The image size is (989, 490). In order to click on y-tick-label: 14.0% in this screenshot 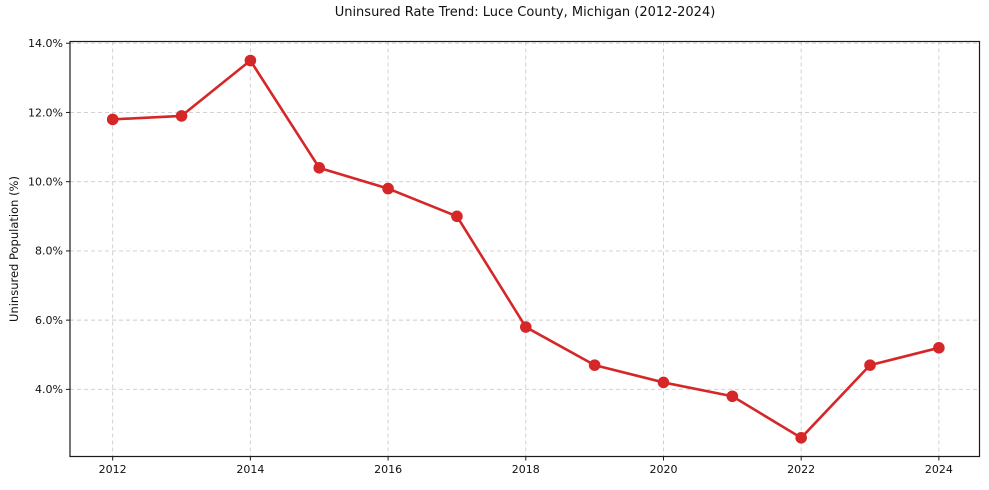, I will do `click(45, 43)`.